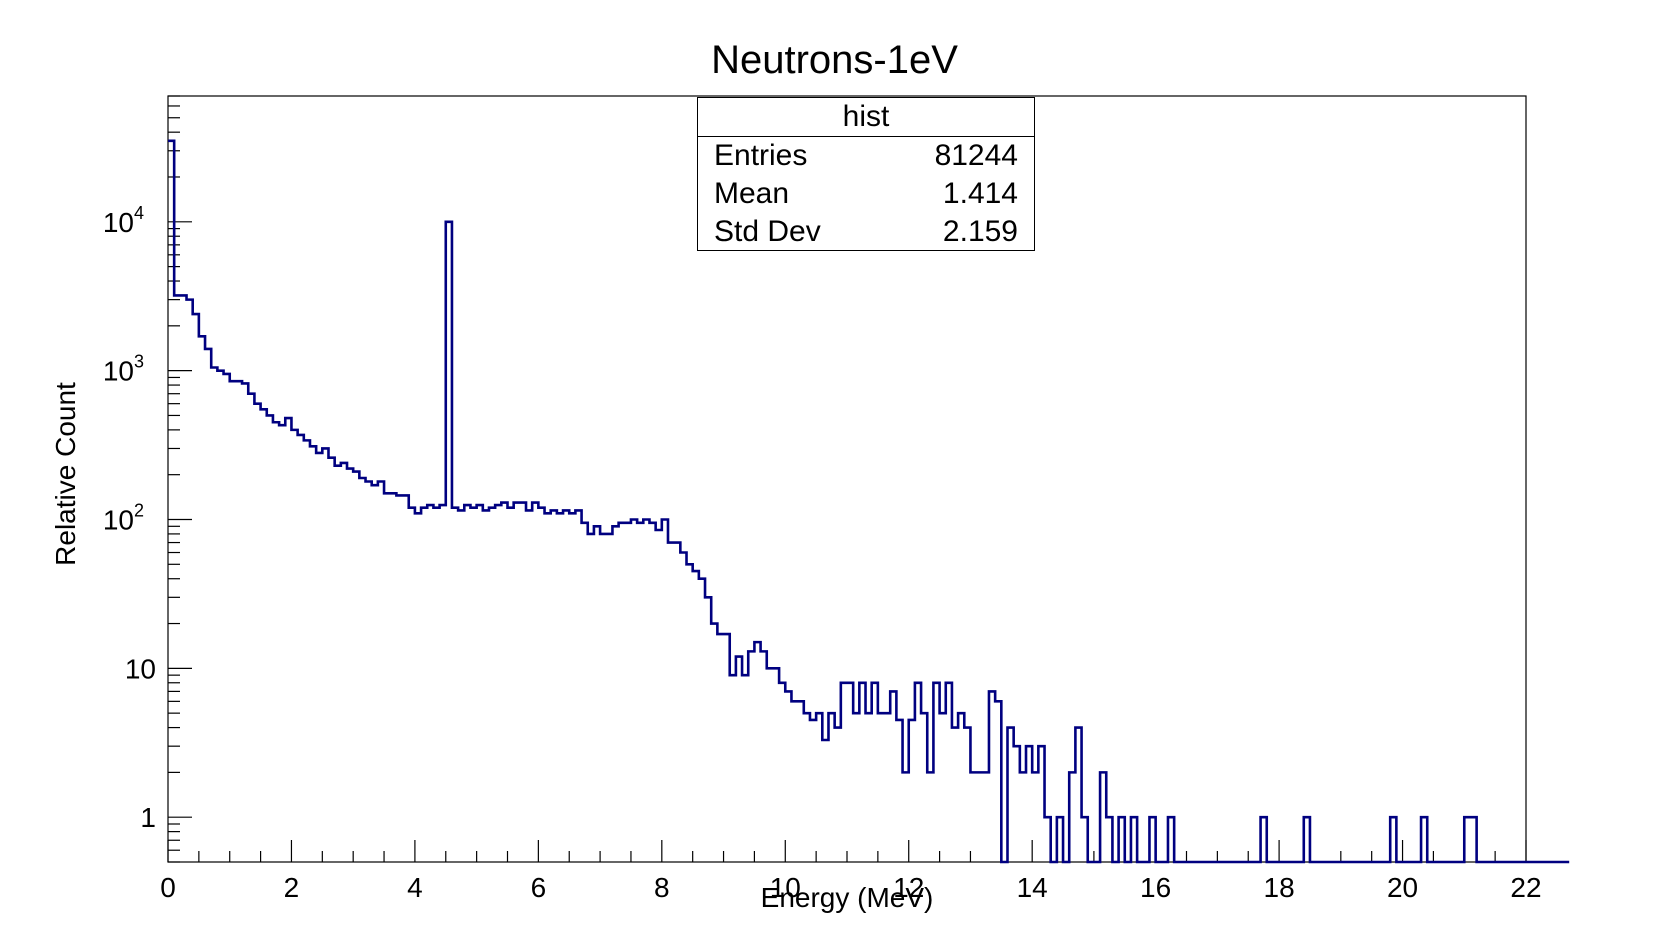 This screenshot has width=1669, height=947. I want to click on y-tick-label: 10, so click(140, 668).